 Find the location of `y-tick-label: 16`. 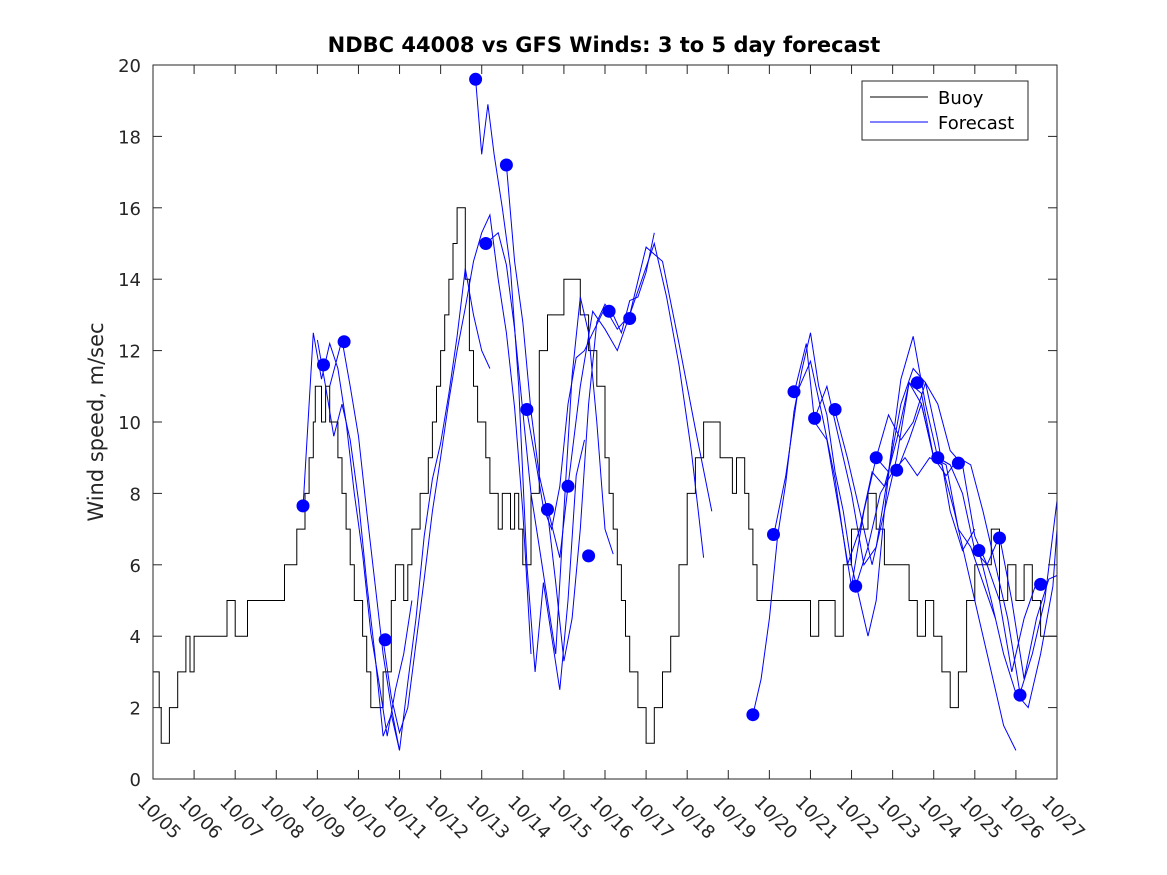

y-tick-label: 16 is located at coordinates (129, 209).